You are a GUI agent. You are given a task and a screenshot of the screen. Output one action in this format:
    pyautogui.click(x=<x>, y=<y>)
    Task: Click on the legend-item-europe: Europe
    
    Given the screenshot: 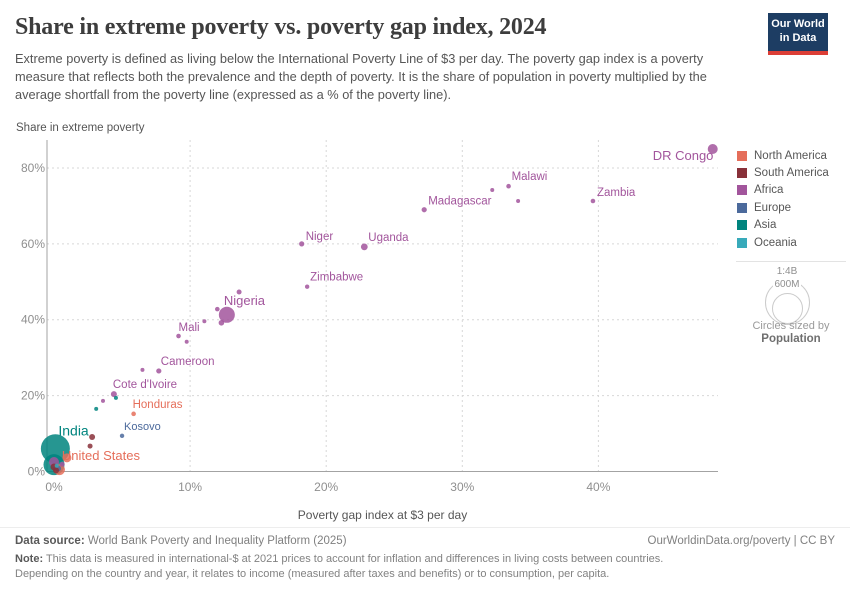 What is the action you would take?
    pyautogui.click(x=783, y=207)
    